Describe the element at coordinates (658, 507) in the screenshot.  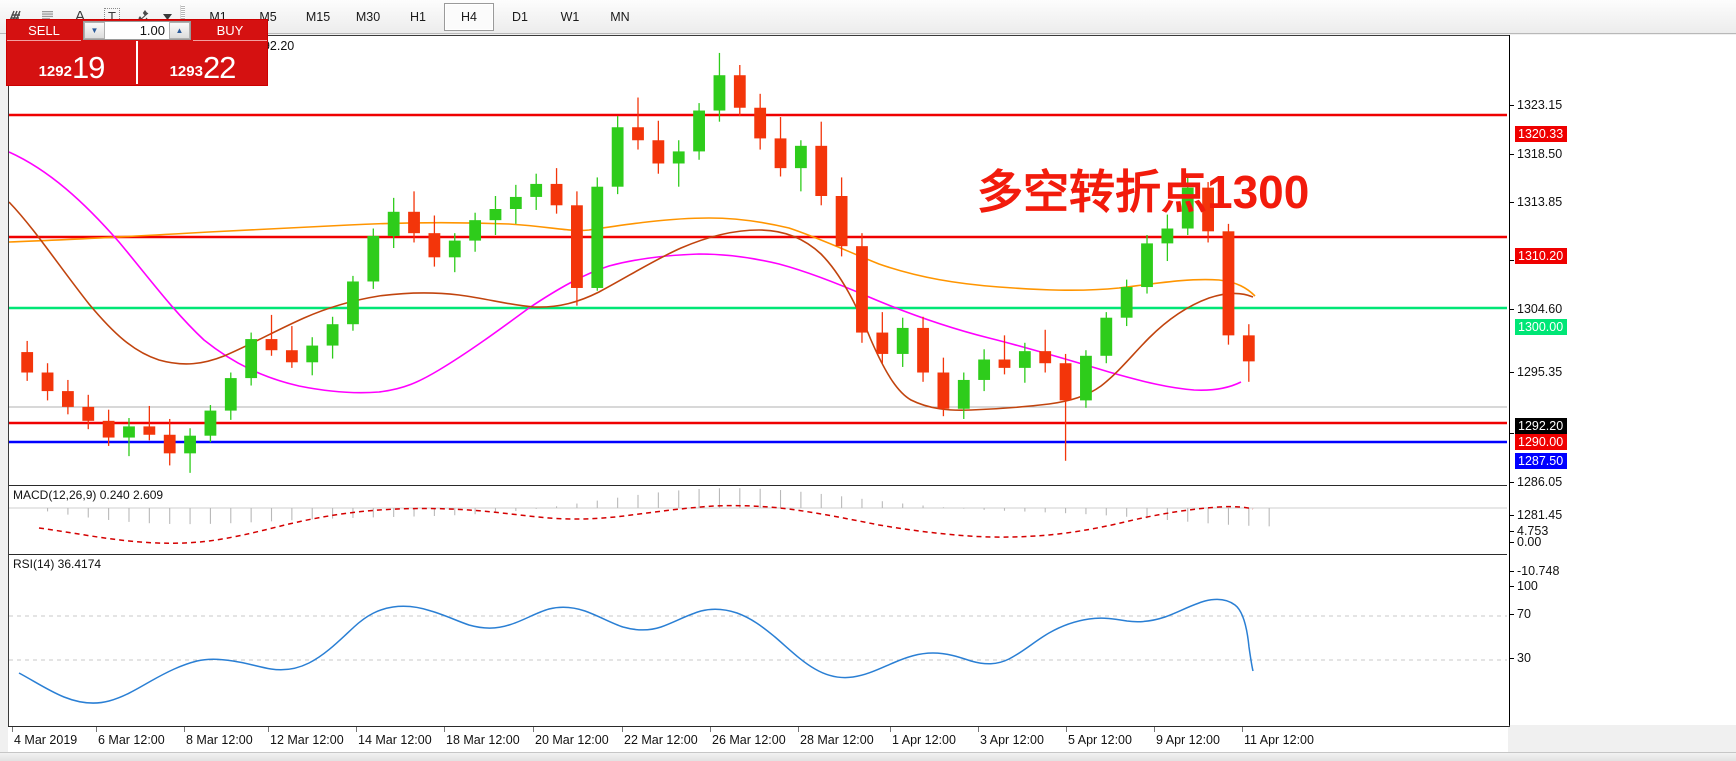
I see `macd-histogram` at that location.